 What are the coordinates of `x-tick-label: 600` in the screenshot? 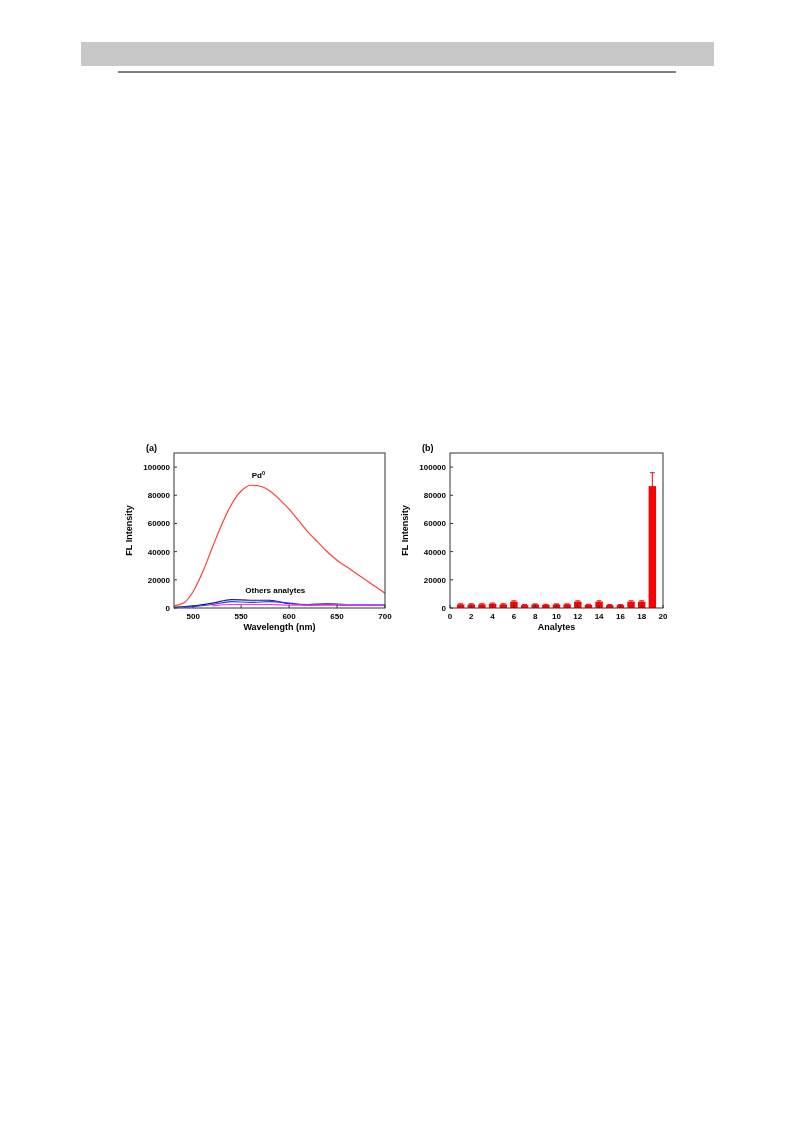 It's located at (289, 616).